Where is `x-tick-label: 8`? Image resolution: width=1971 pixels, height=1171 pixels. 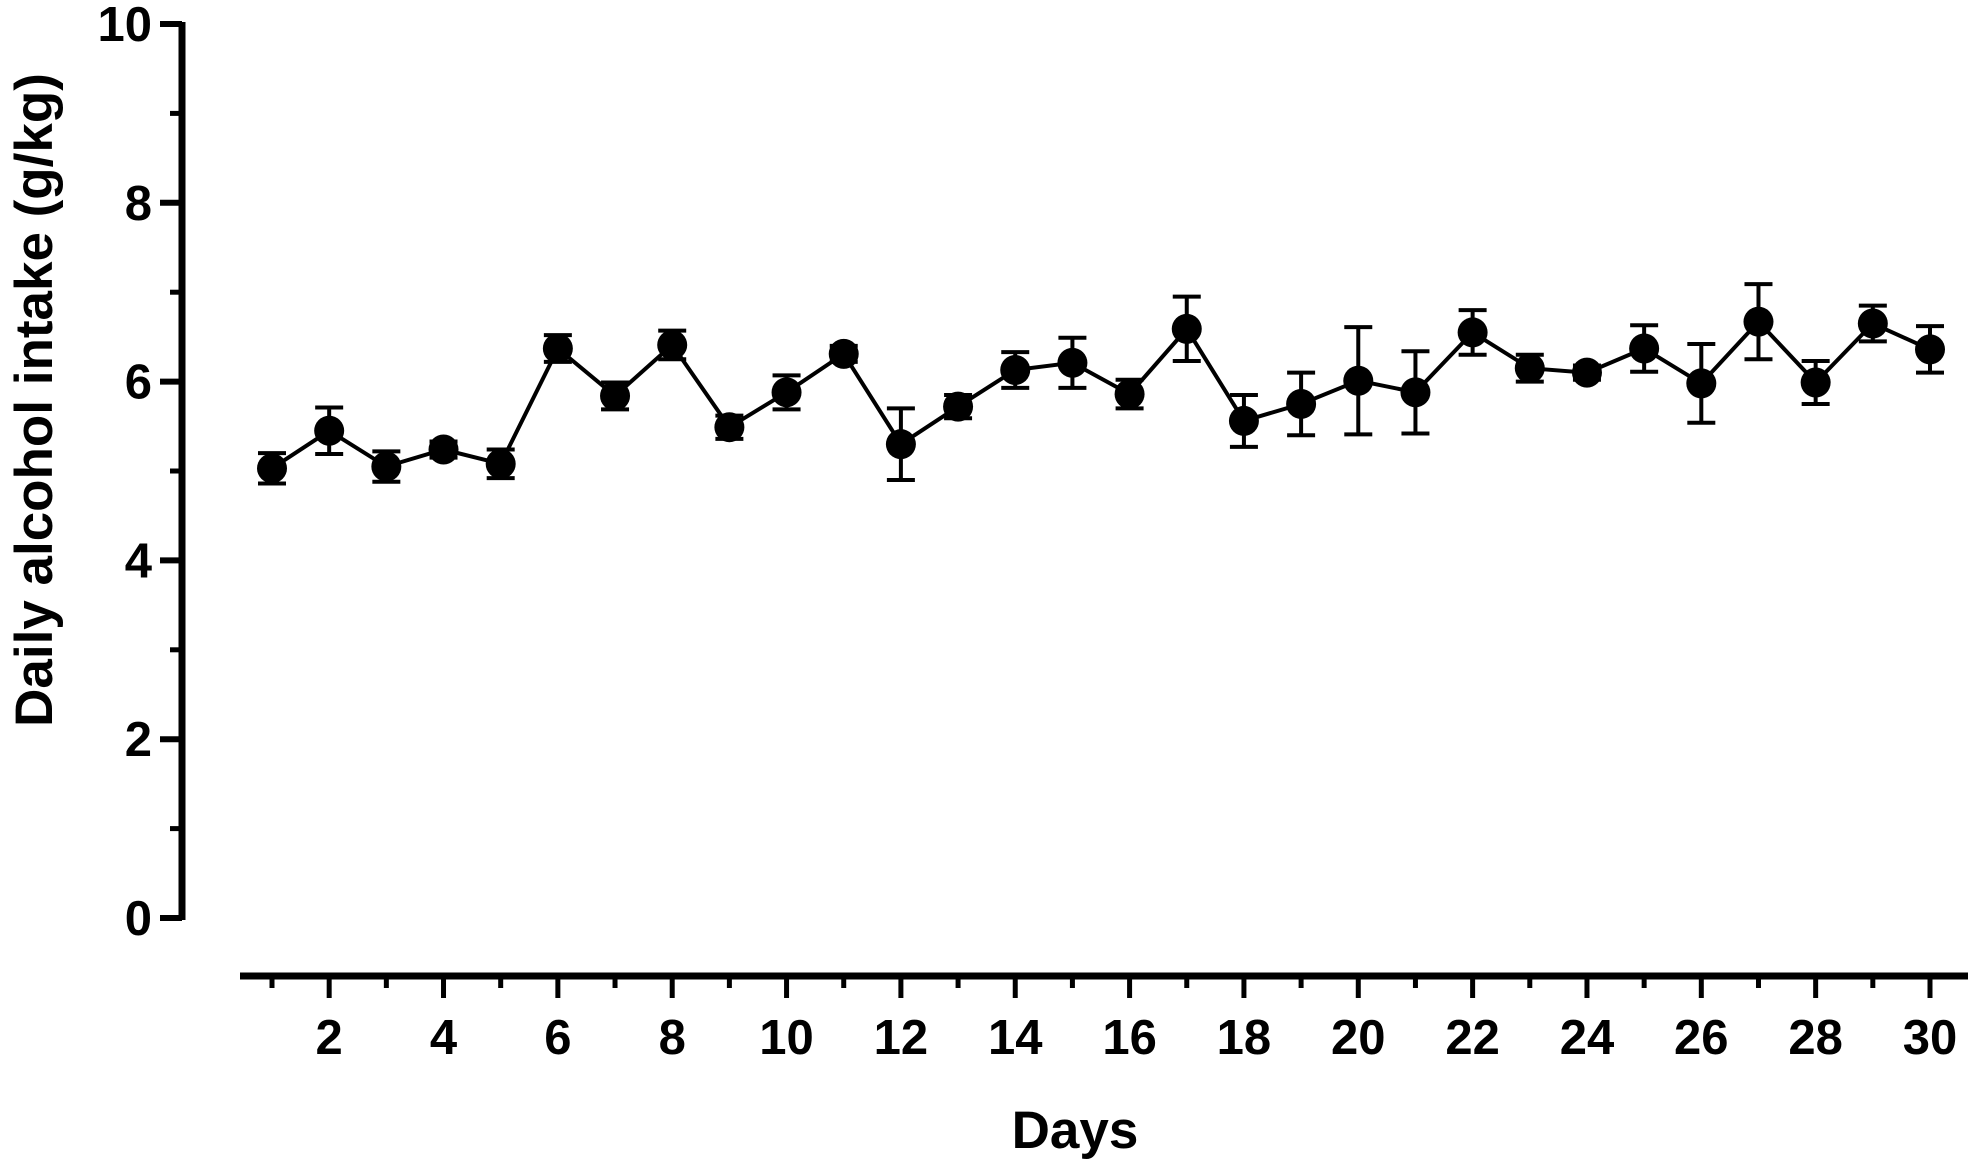 x-tick-label: 8 is located at coordinates (672, 1038).